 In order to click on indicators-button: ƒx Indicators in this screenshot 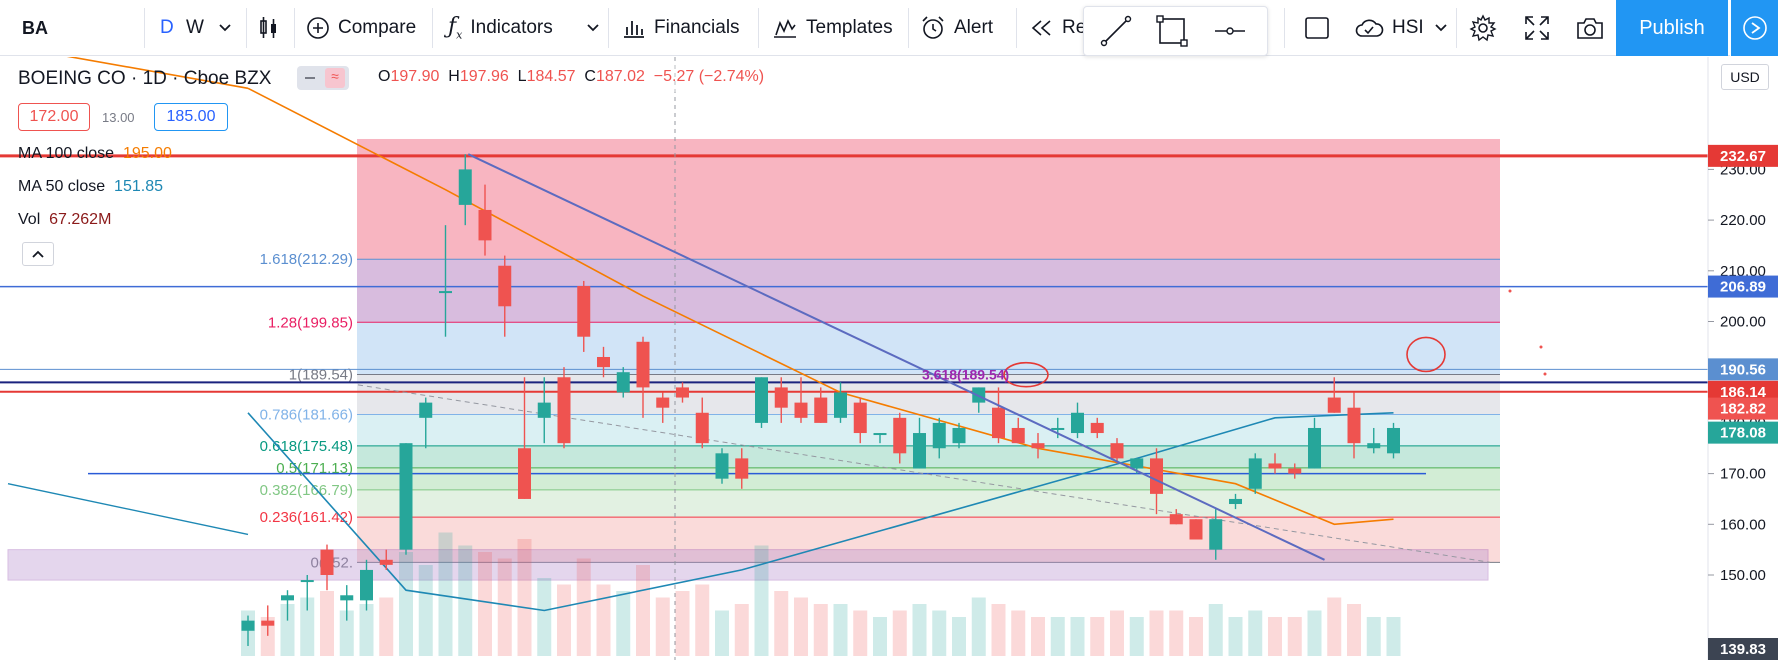, I will do `click(500, 28)`.